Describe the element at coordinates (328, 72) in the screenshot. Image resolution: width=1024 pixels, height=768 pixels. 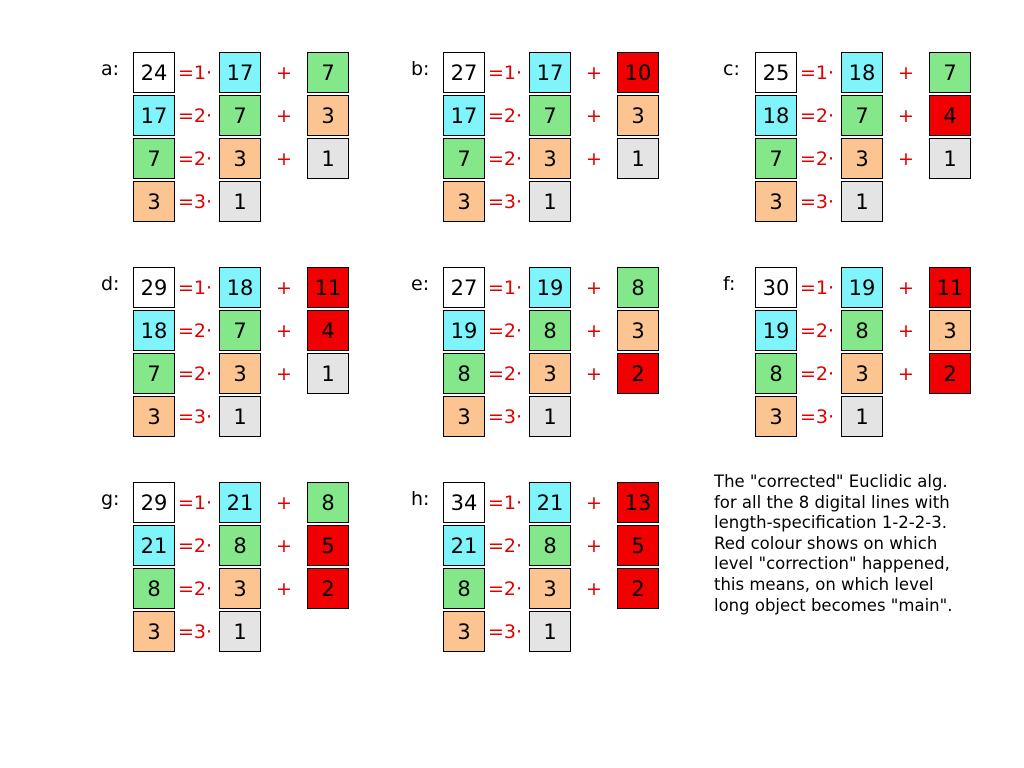
I see `remainder-cell: 7` at that location.